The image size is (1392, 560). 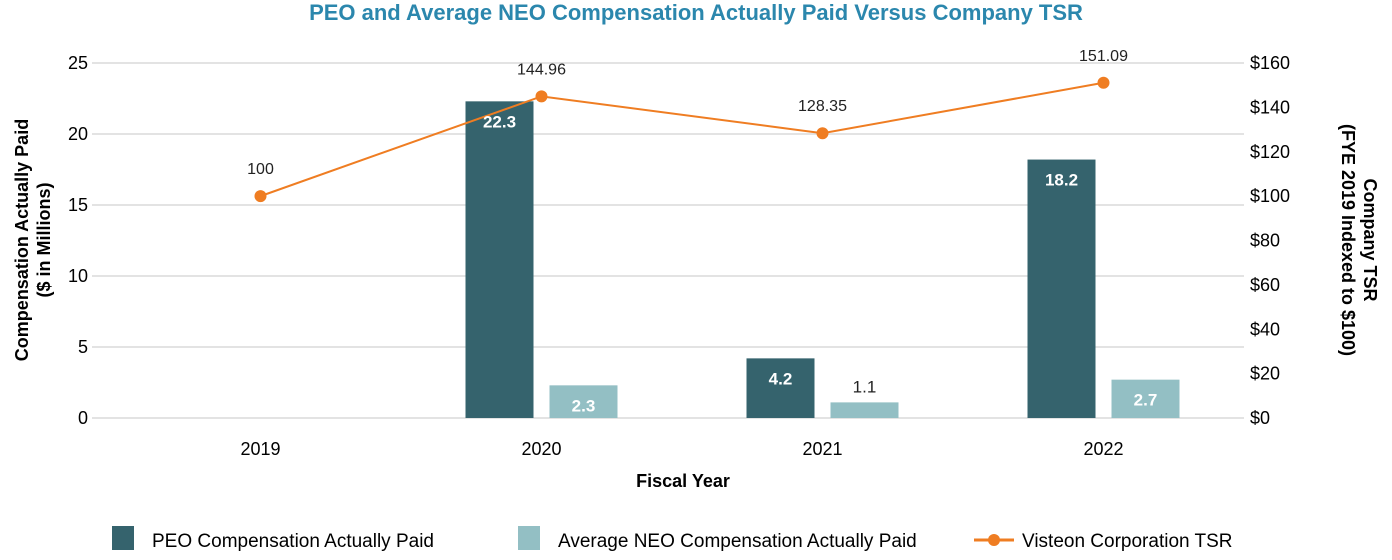 What do you see at coordinates (293, 541) in the screenshot?
I see `legend-label: PEO Compensation Actually Paid` at bounding box center [293, 541].